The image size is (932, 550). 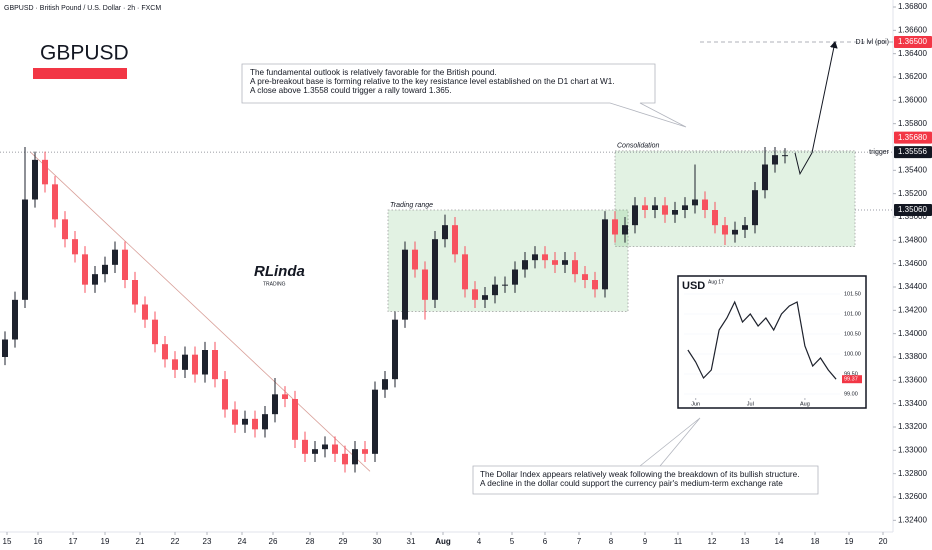 What do you see at coordinates (772, 342) in the screenshot?
I see `inset-frame` at bounding box center [772, 342].